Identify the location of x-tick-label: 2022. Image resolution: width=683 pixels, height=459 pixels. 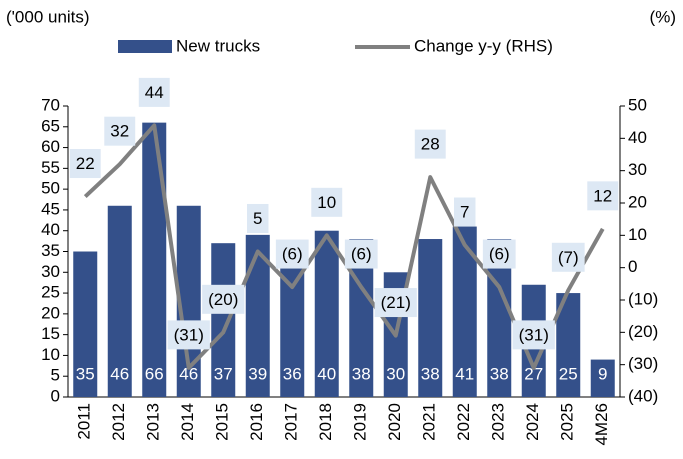
(463, 422).